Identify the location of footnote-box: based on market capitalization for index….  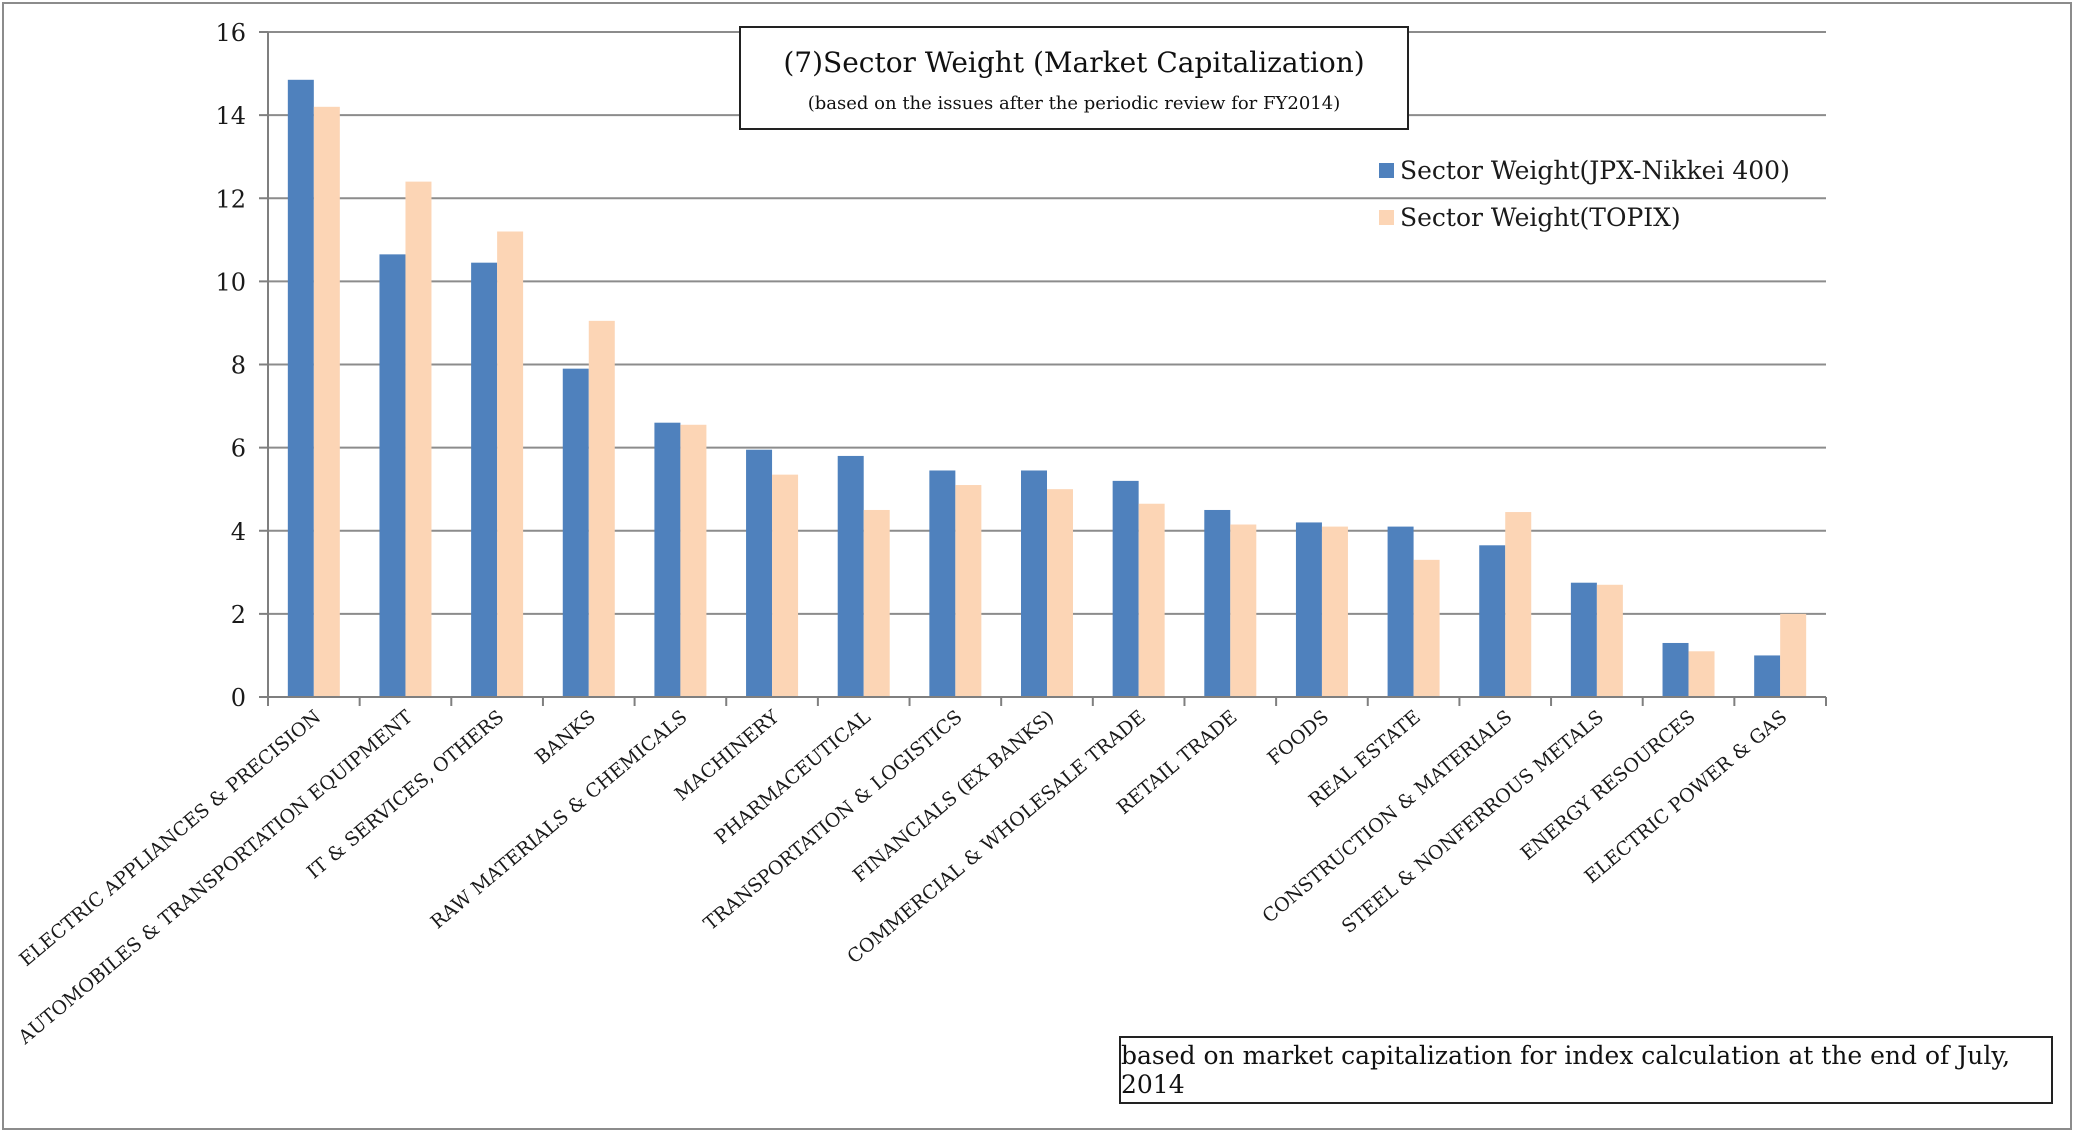
(1586, 1070).